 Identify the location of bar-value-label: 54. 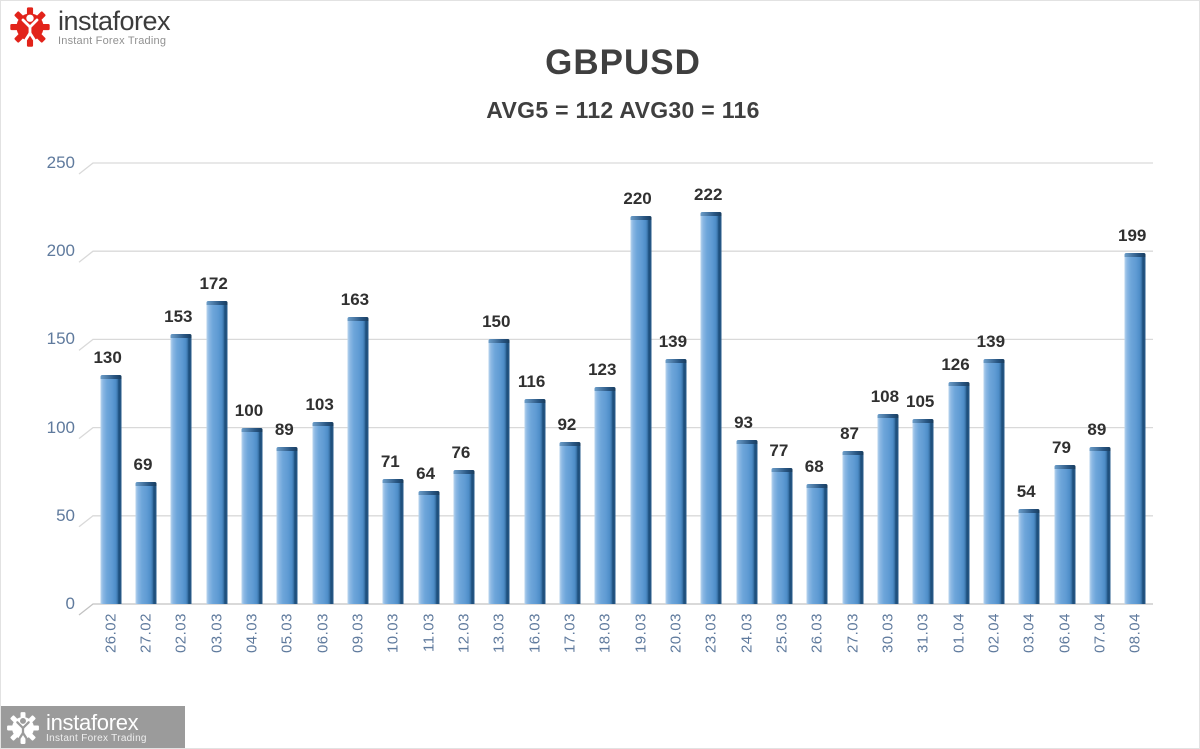
(1026, 491).